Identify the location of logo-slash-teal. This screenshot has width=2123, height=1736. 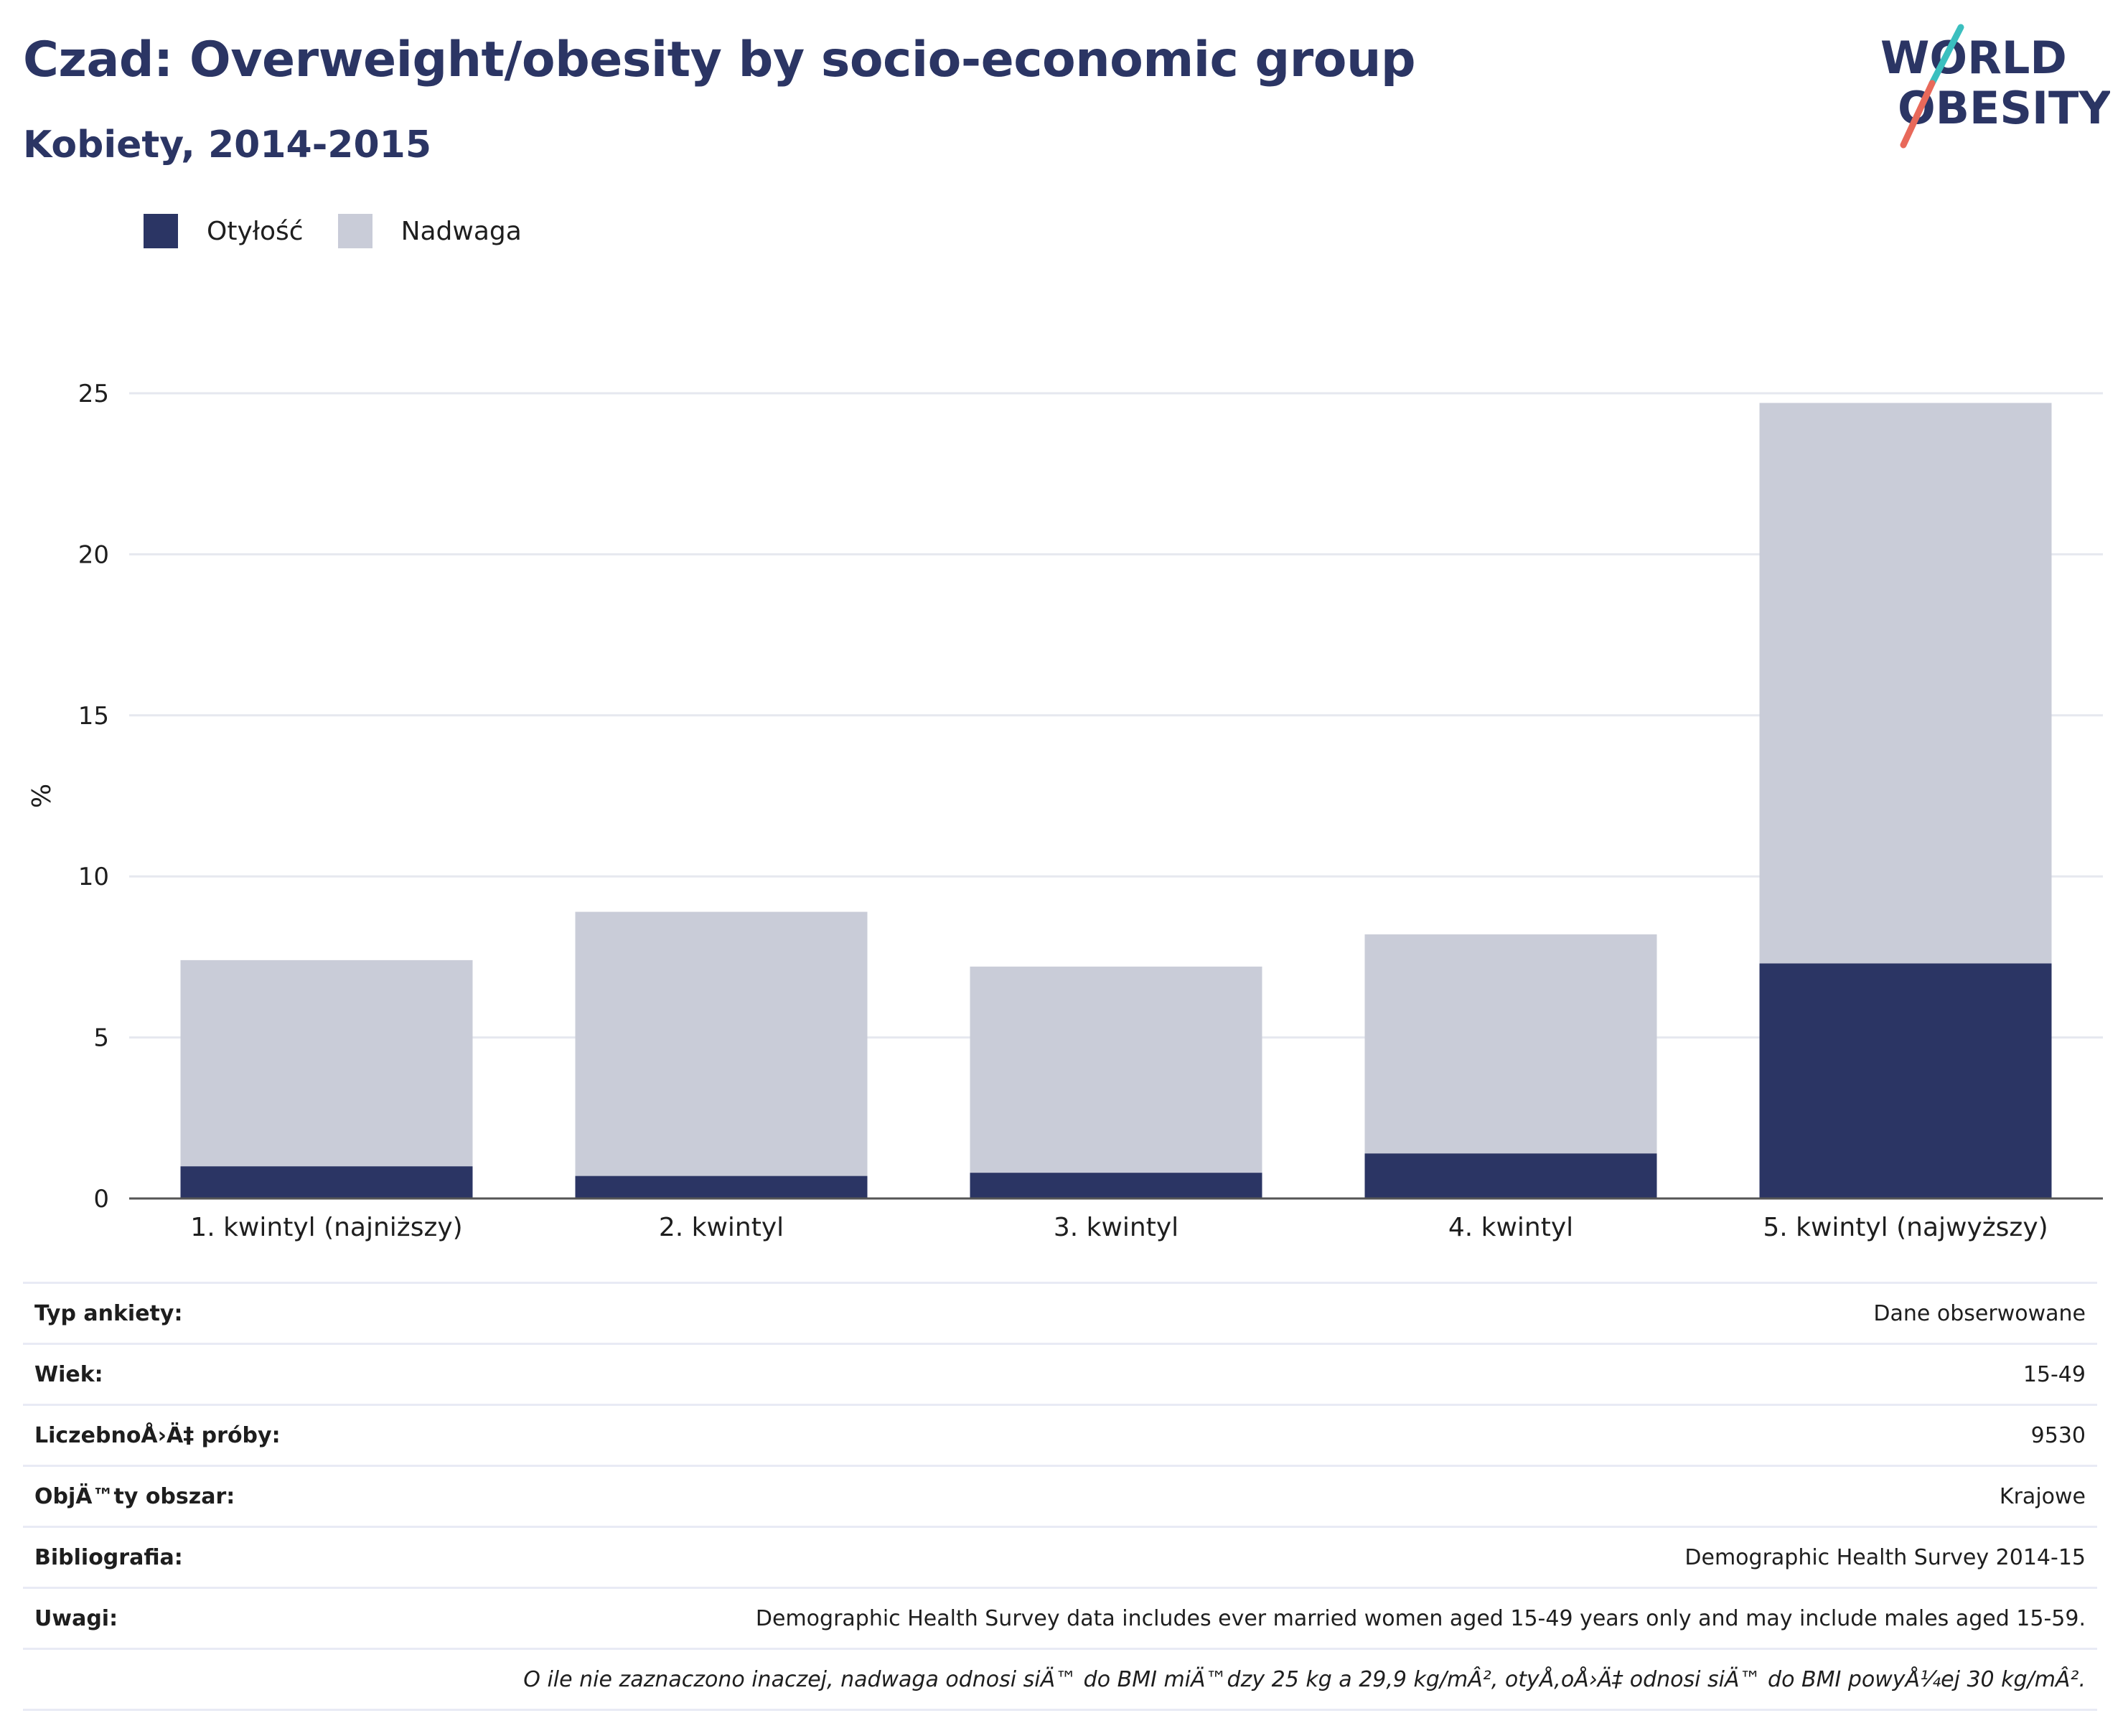
(1946, 55).